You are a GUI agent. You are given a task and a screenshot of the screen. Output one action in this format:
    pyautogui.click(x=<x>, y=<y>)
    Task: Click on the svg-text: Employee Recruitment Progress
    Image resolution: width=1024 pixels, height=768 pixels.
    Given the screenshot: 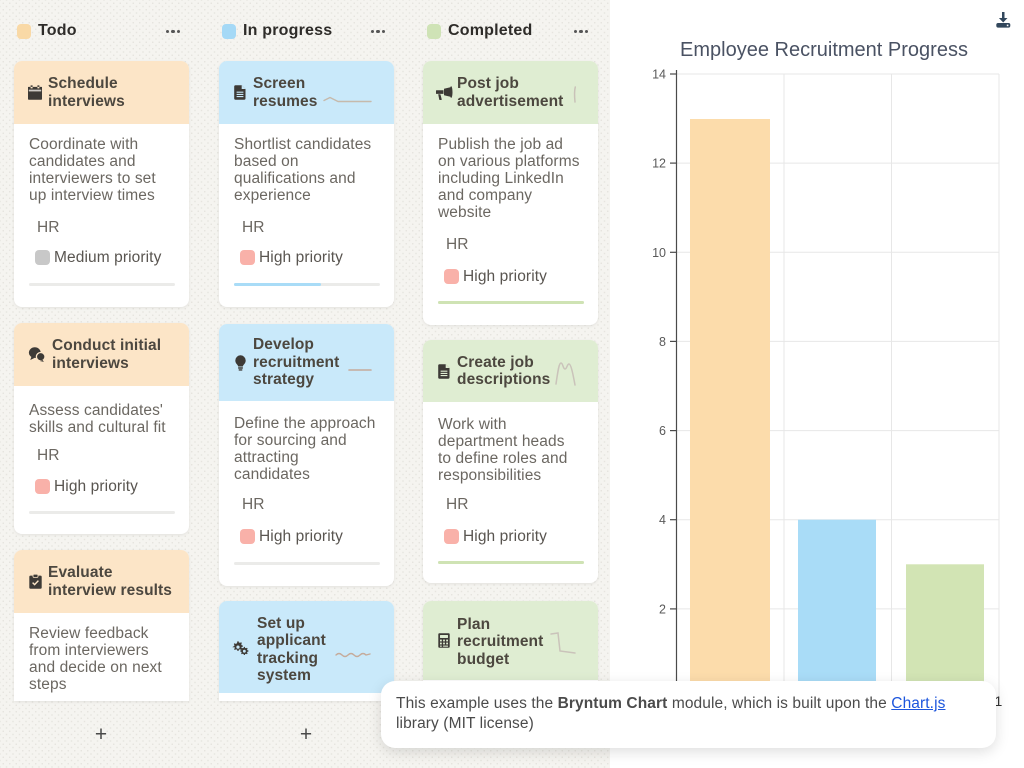 What is the action you would take?
    pyautogui.click(x=824, y=50)
    